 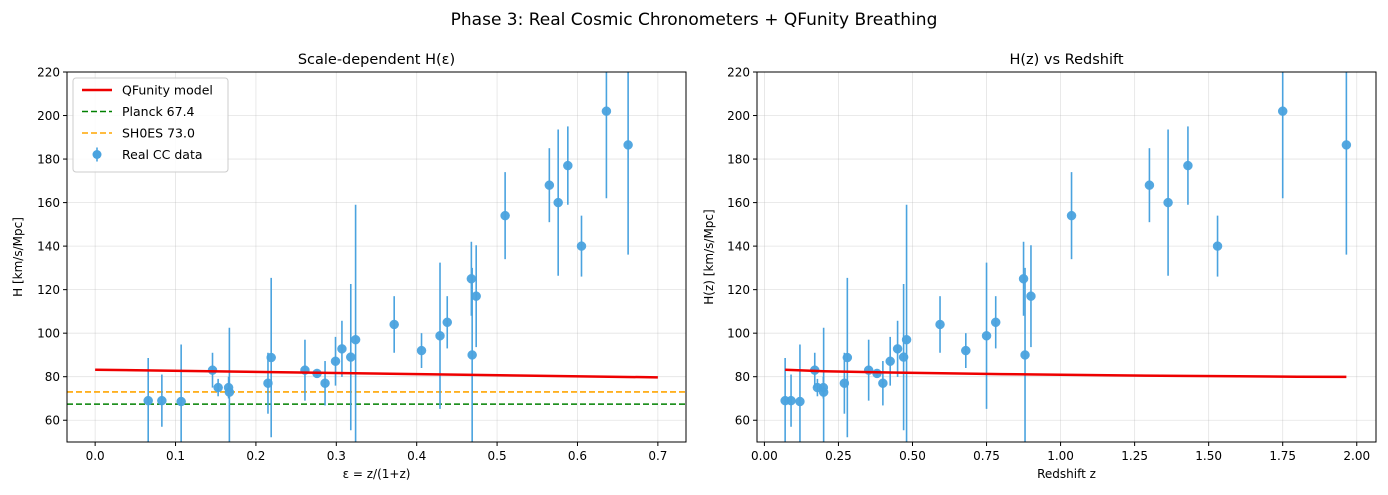 What do you see at coordinates (167, 90) in the screenshot?
I see `legend-label: QFunity model` at bounding box center [167, 90].